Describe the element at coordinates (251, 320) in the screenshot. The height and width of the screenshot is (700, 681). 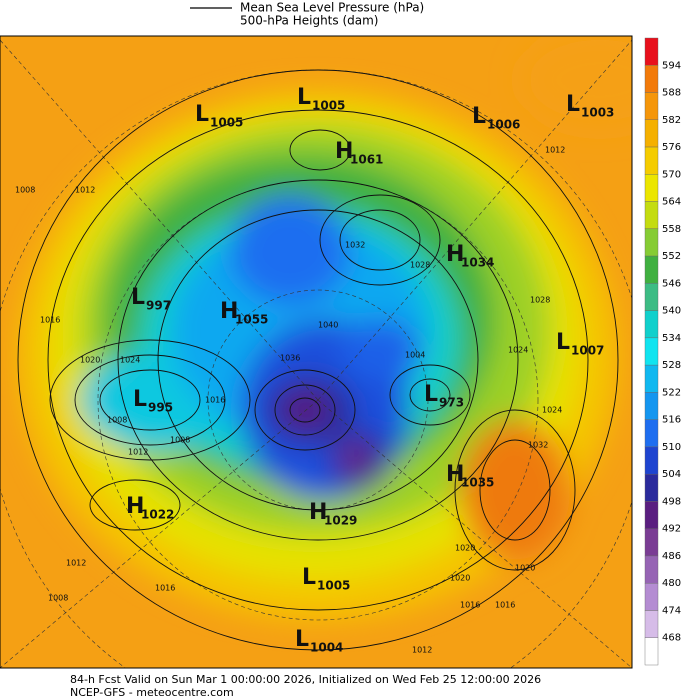
I see `center-pressure: 1055` at that location.